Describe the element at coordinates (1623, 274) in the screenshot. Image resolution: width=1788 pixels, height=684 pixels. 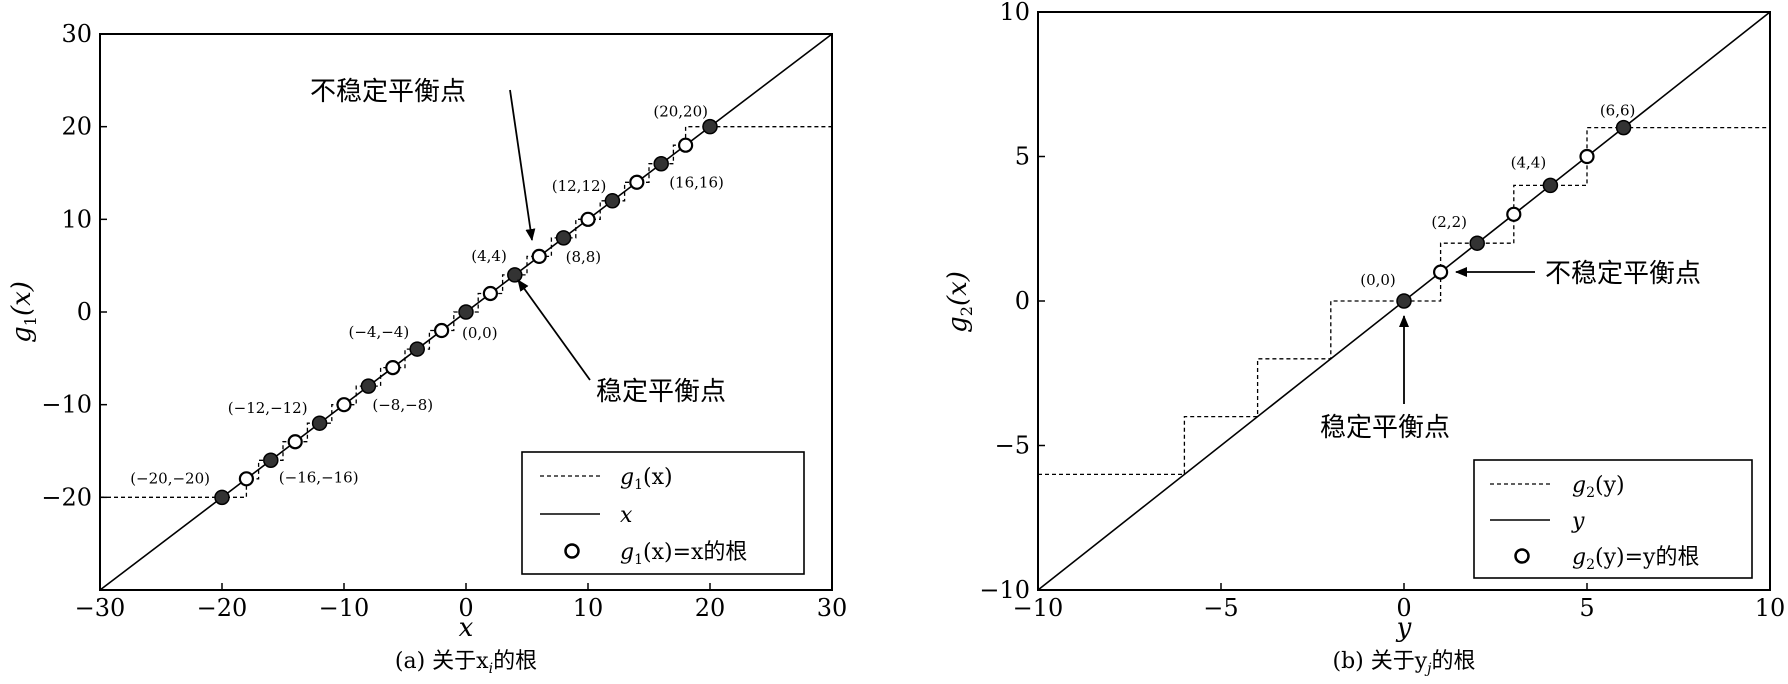
I see `panel-b-unstable-callout: 不稳定平衡点` at that location.